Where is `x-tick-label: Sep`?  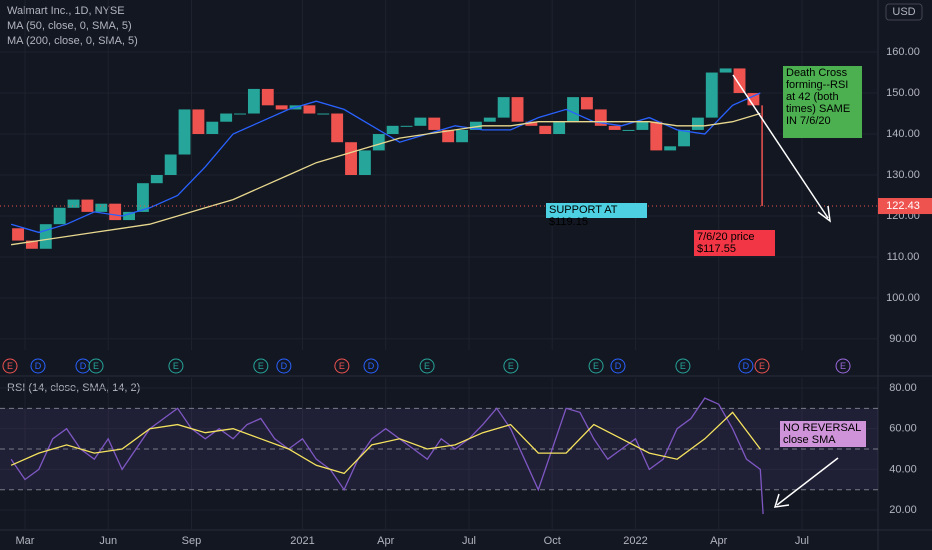 x-tick-label: Sep is located at coordinates (192, 541).